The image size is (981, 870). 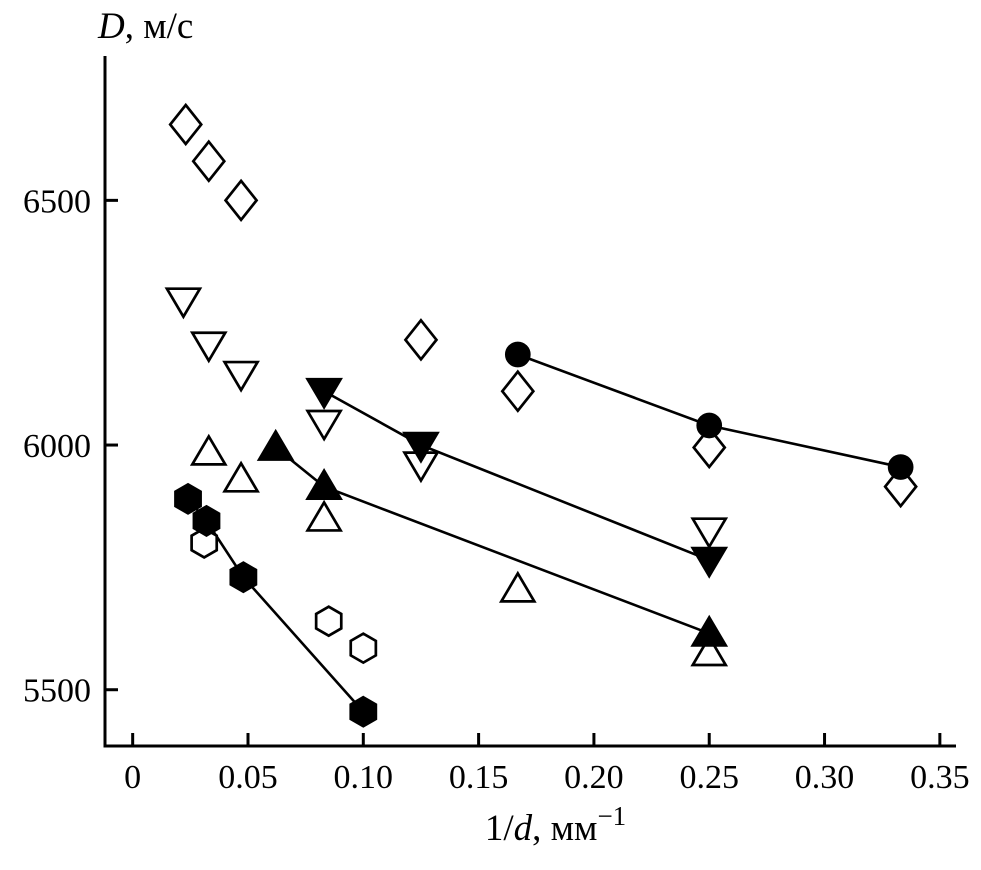 I want to click on y-axis-title: D, м/с, so click(x=145, y=26).